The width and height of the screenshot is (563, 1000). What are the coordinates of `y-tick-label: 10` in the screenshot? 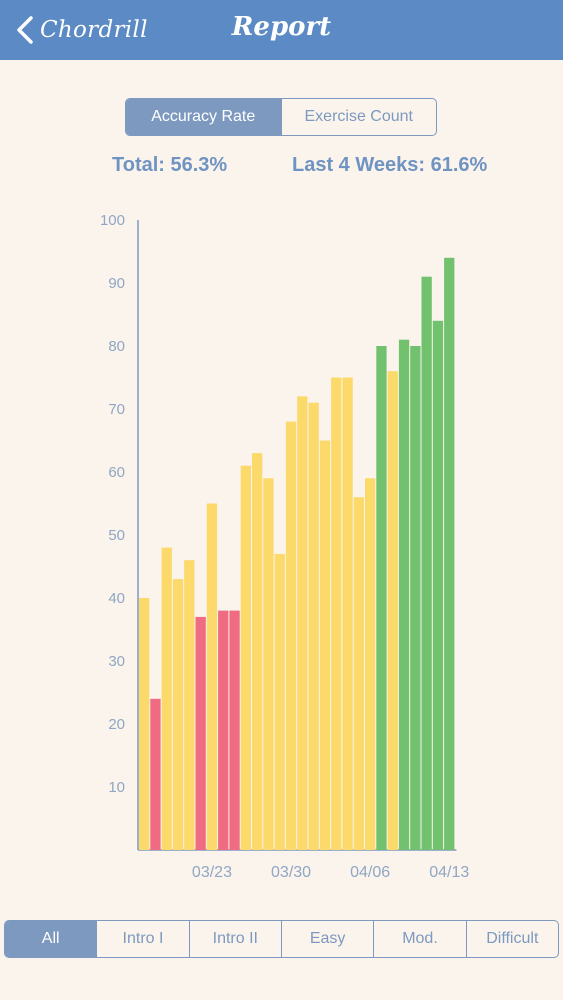 It's located at (116, 787).